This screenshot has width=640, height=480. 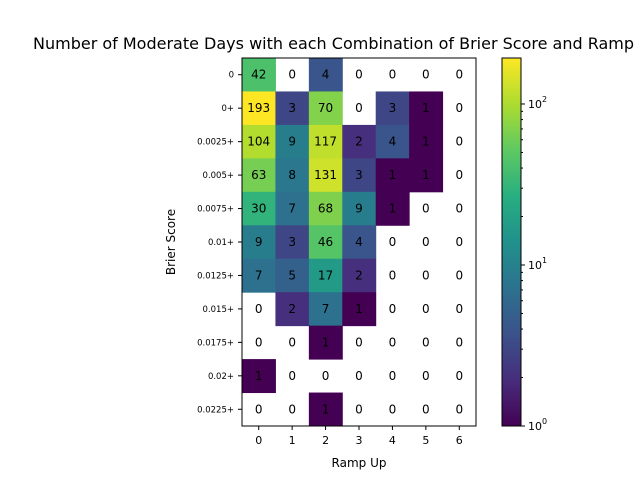 I want to click on cell-value-label: 70, so click(x=325, y=108).